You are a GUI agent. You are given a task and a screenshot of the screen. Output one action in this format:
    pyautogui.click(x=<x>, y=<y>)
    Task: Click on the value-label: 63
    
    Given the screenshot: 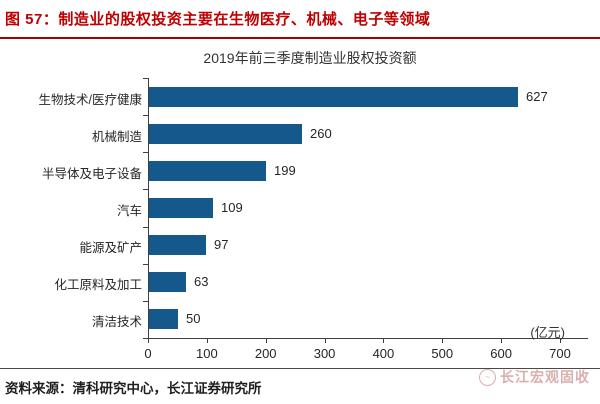 What is the action you would take?
    pyautogui.click(x=201, y=282)
    